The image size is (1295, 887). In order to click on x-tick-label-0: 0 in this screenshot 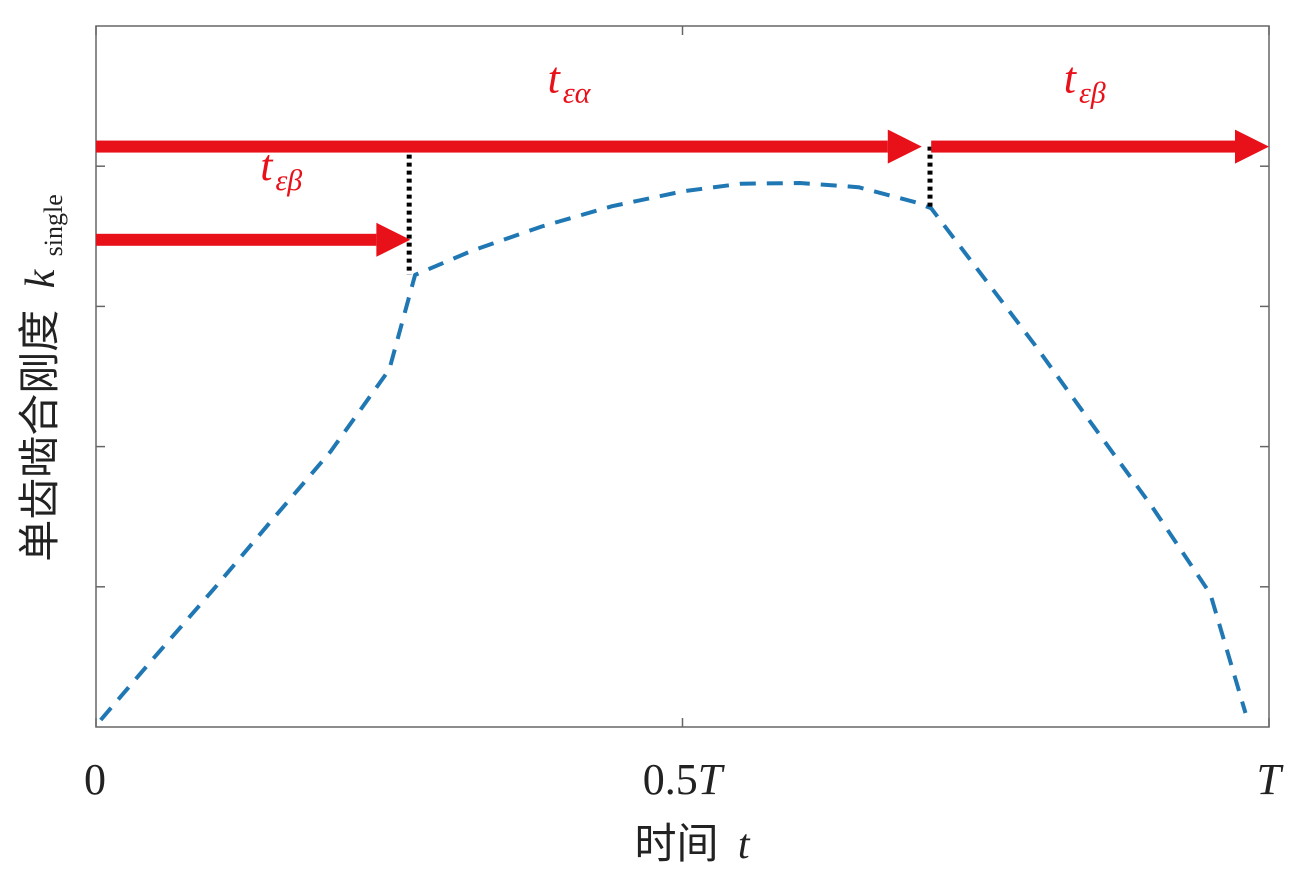, I will do `click(95, 779)`.